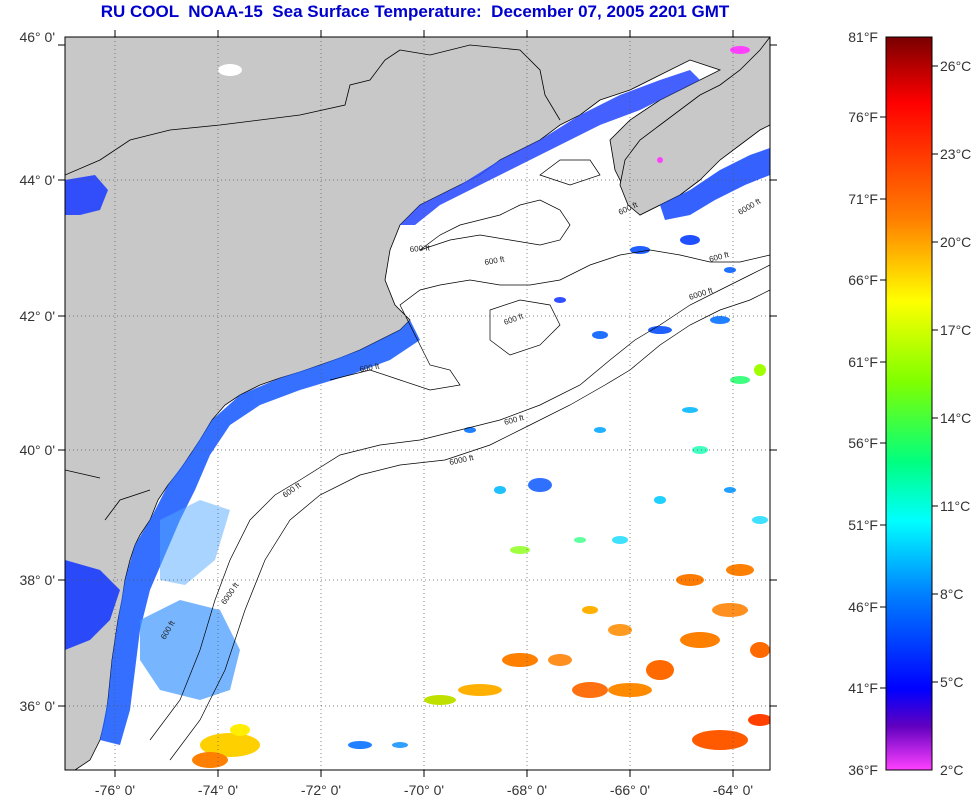  I want to click on lat-label: 44° 0', so click(37, 180).